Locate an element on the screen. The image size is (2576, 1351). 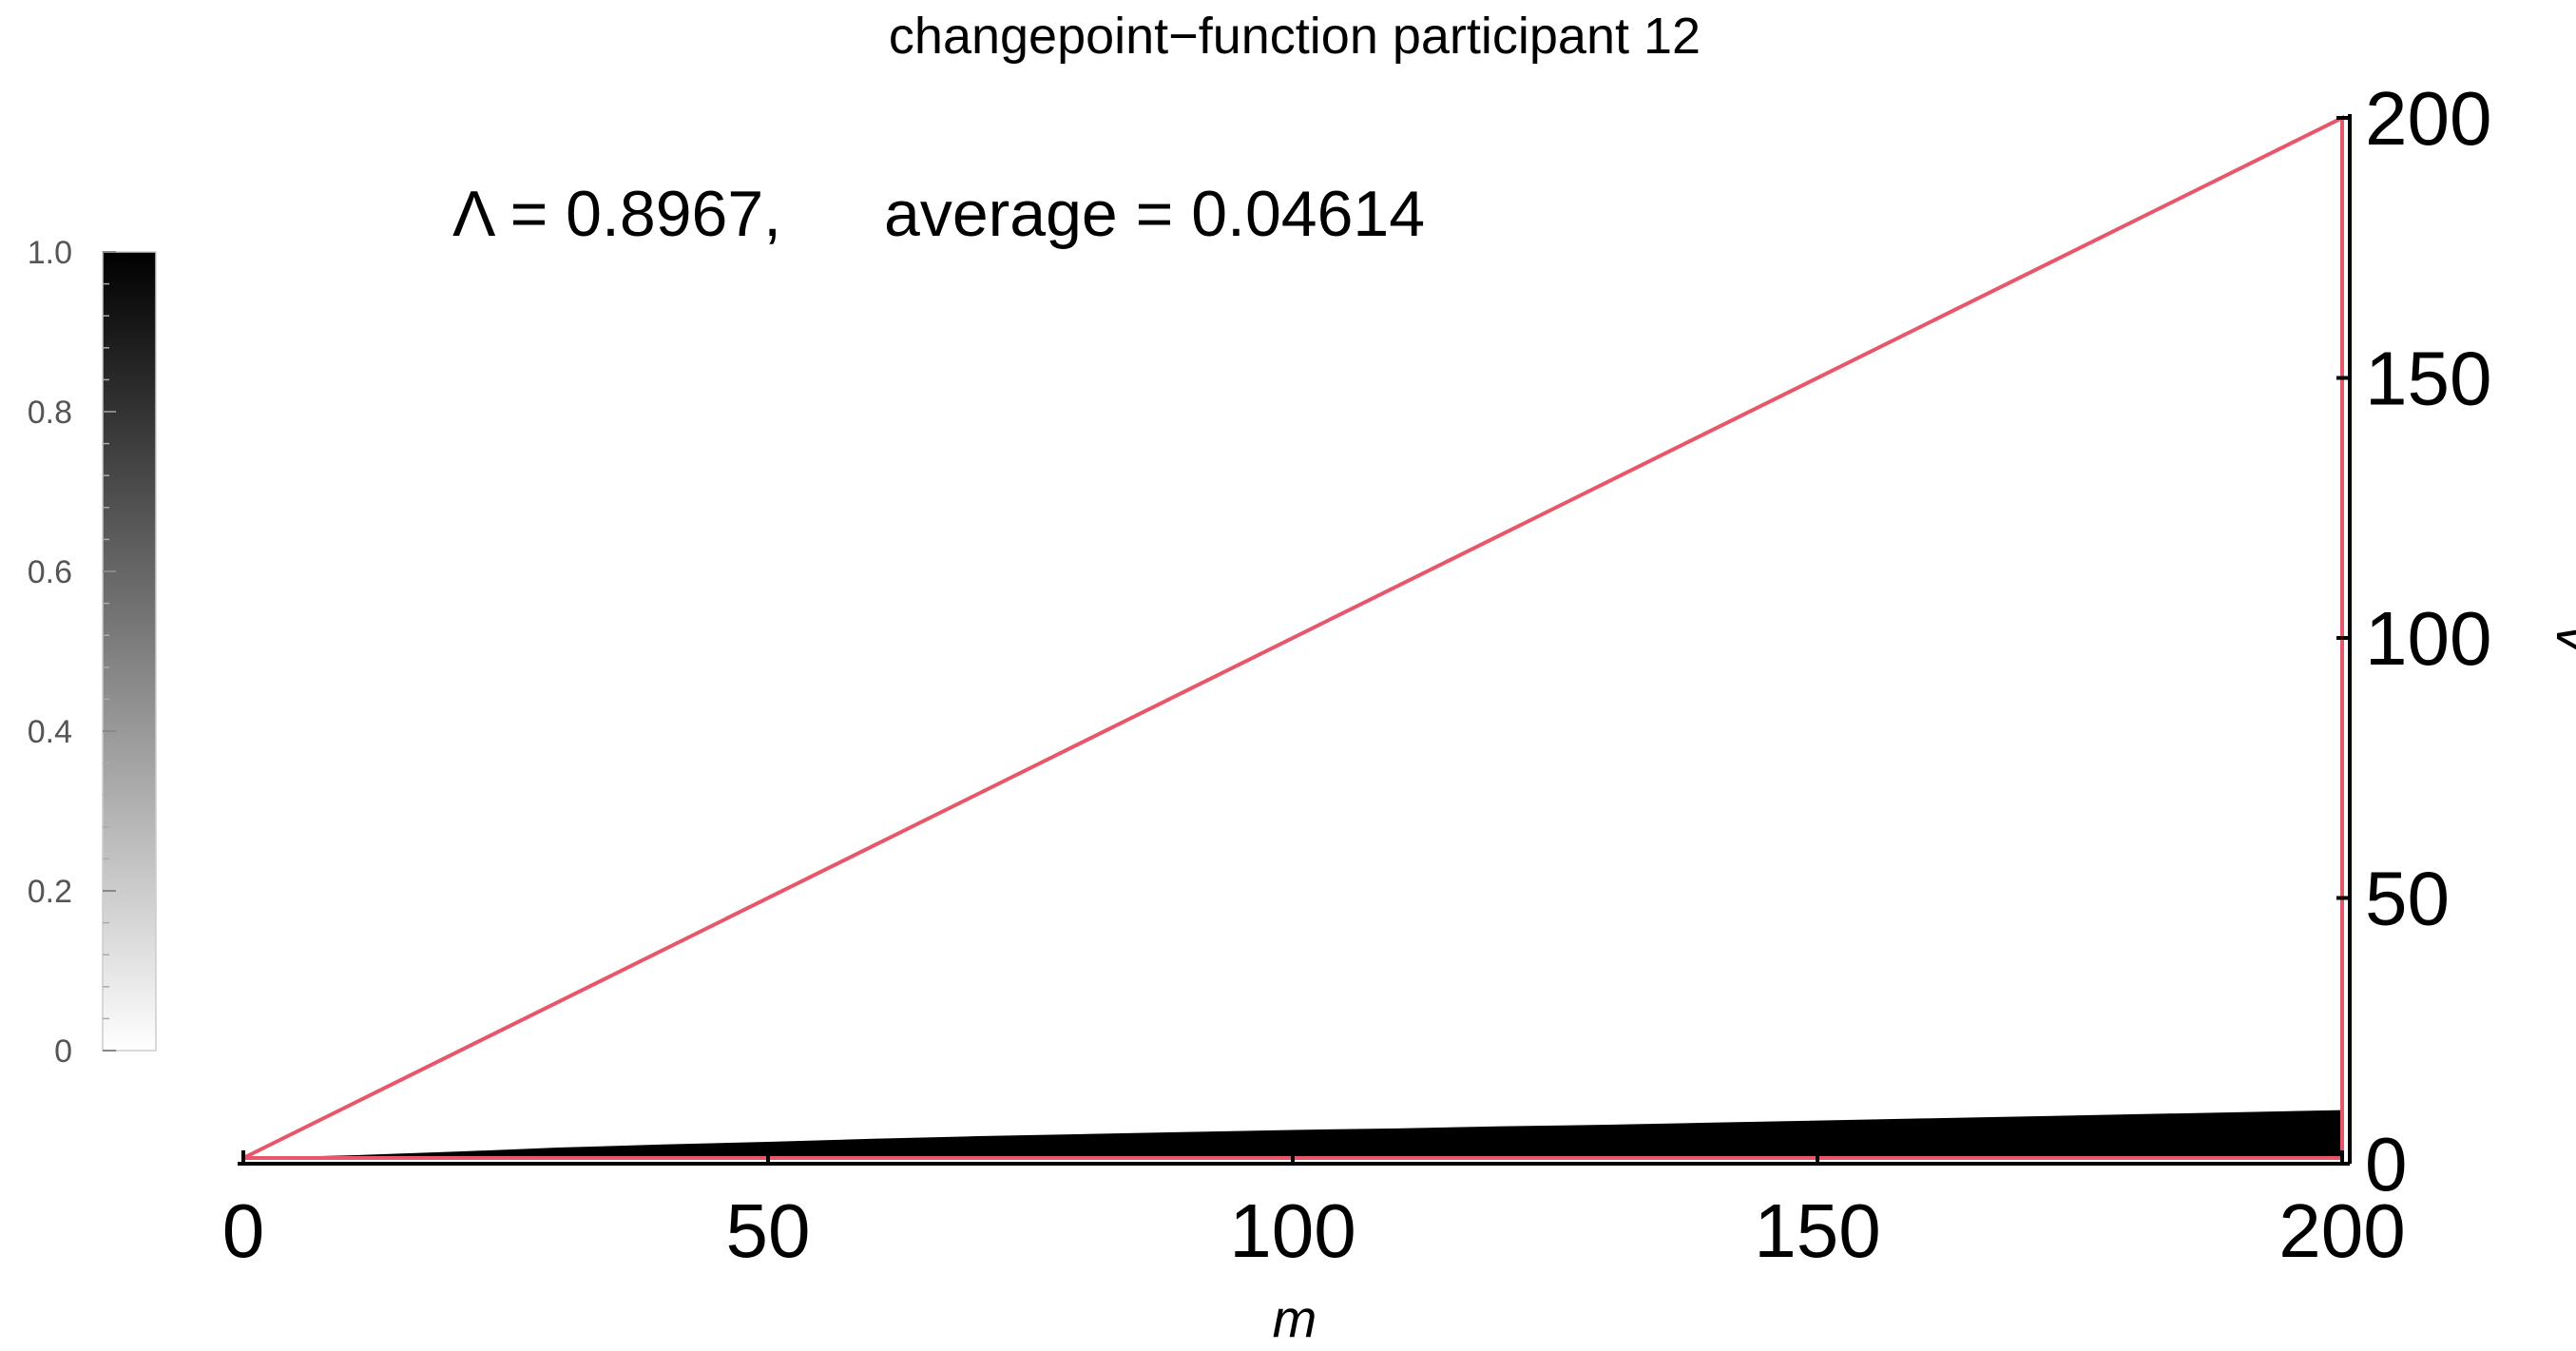
colorbar-tick-label: 0.8 is located at coordinates (50, 413).